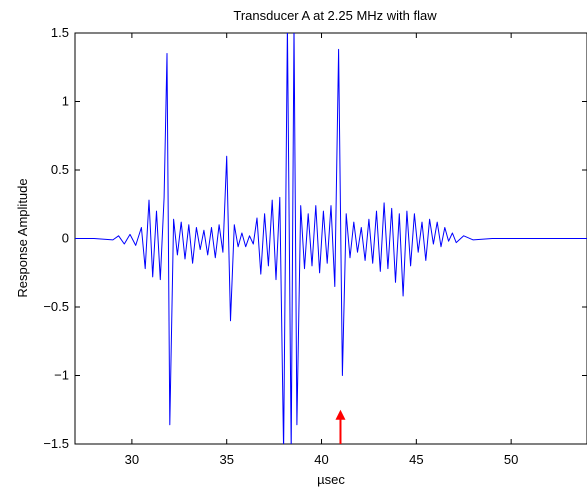 This screenshot has width=587, height=489. What do you see at coordinates (132, 459) in the screenshot?
I see `x-tick-label: 30` at bounding box center [132, 459].